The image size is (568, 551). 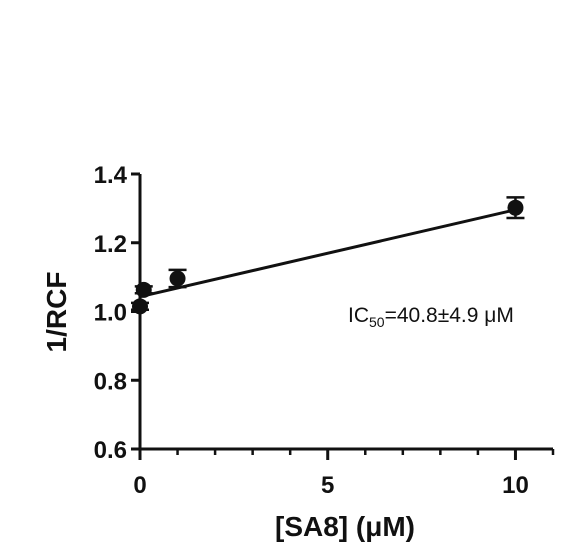 What do you see at coordinates (111, 175) in the screenshot?
I see `y-tick-label: 1.4` at bounding box center [111, 175].